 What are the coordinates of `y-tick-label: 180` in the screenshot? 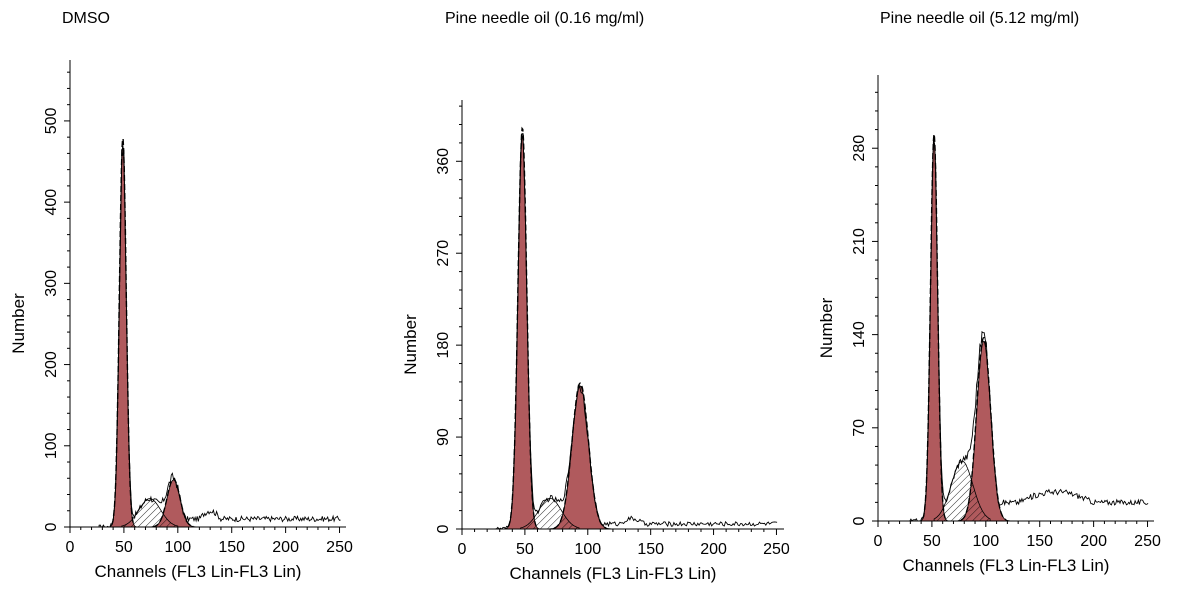 It's located at (443, 345).